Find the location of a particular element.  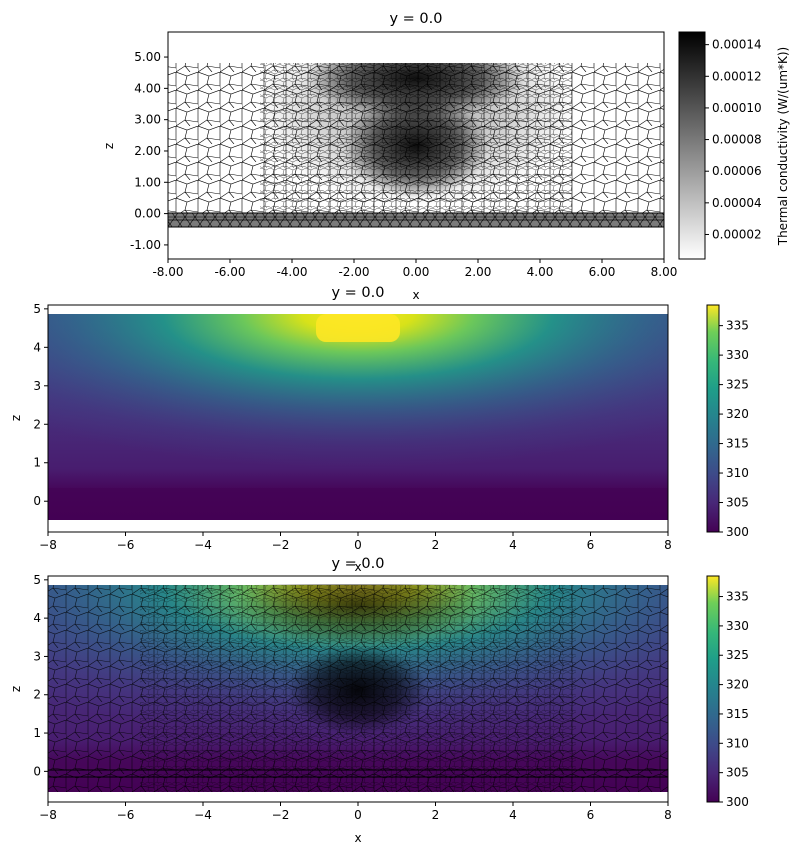

panel3-x-axis: −8 −6 −4 −2 0 2 4 6 8 is located at coordinates (355, 812).